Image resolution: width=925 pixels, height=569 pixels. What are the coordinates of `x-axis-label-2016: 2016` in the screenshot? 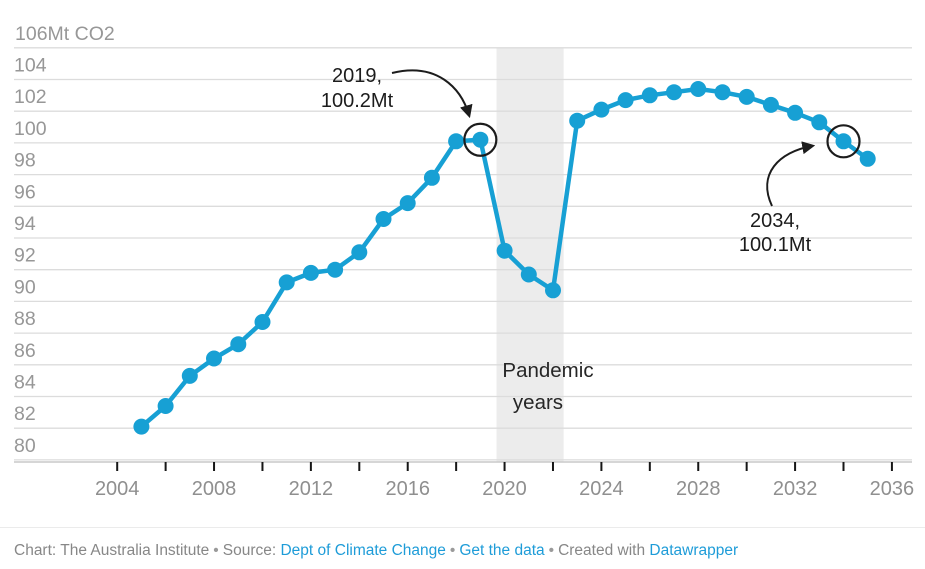 It's located at (407, 489).